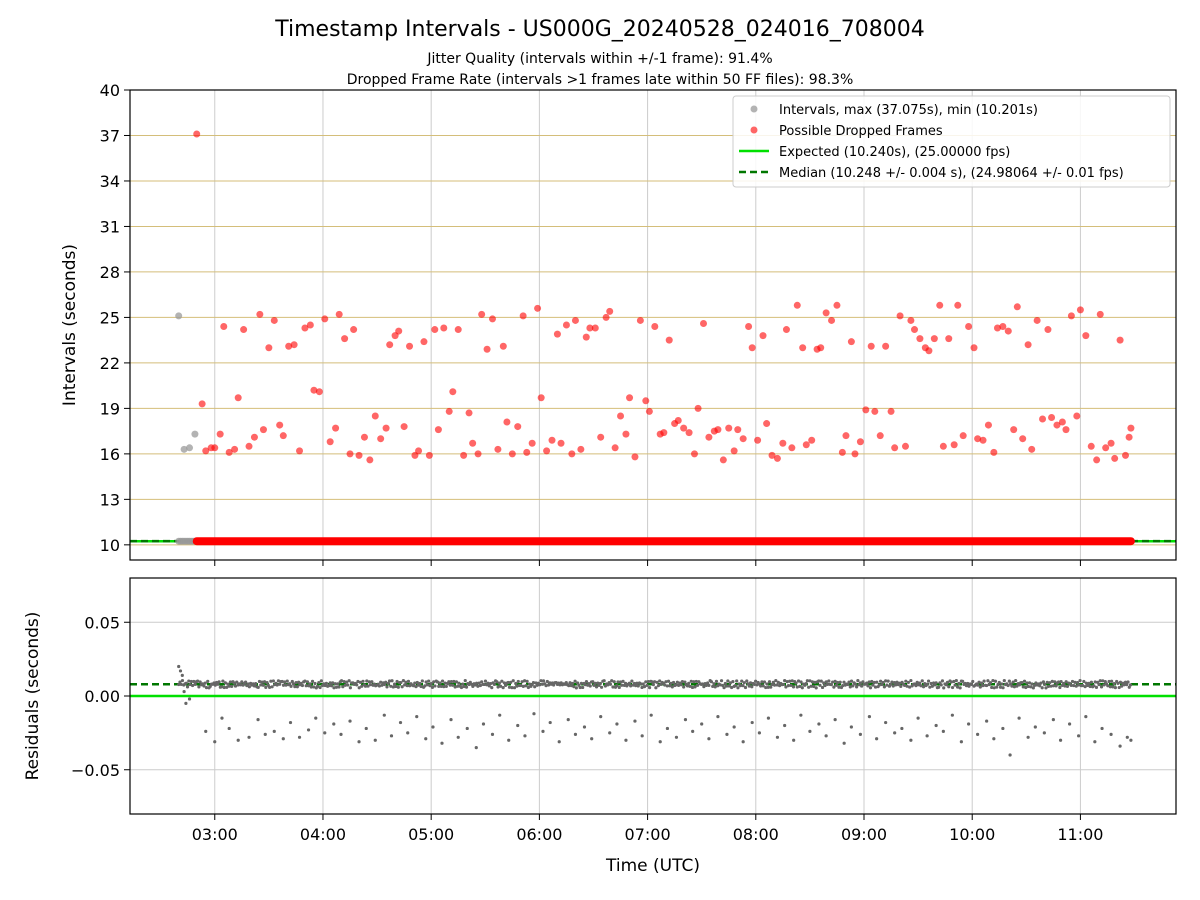 The height and width of the screenshot is (900, 1200). Describe the element at coordinates (894, 152) in the screenshot. I see `legend-label-expected: Expected (10.240s), (25.00000 fps)` at that location.